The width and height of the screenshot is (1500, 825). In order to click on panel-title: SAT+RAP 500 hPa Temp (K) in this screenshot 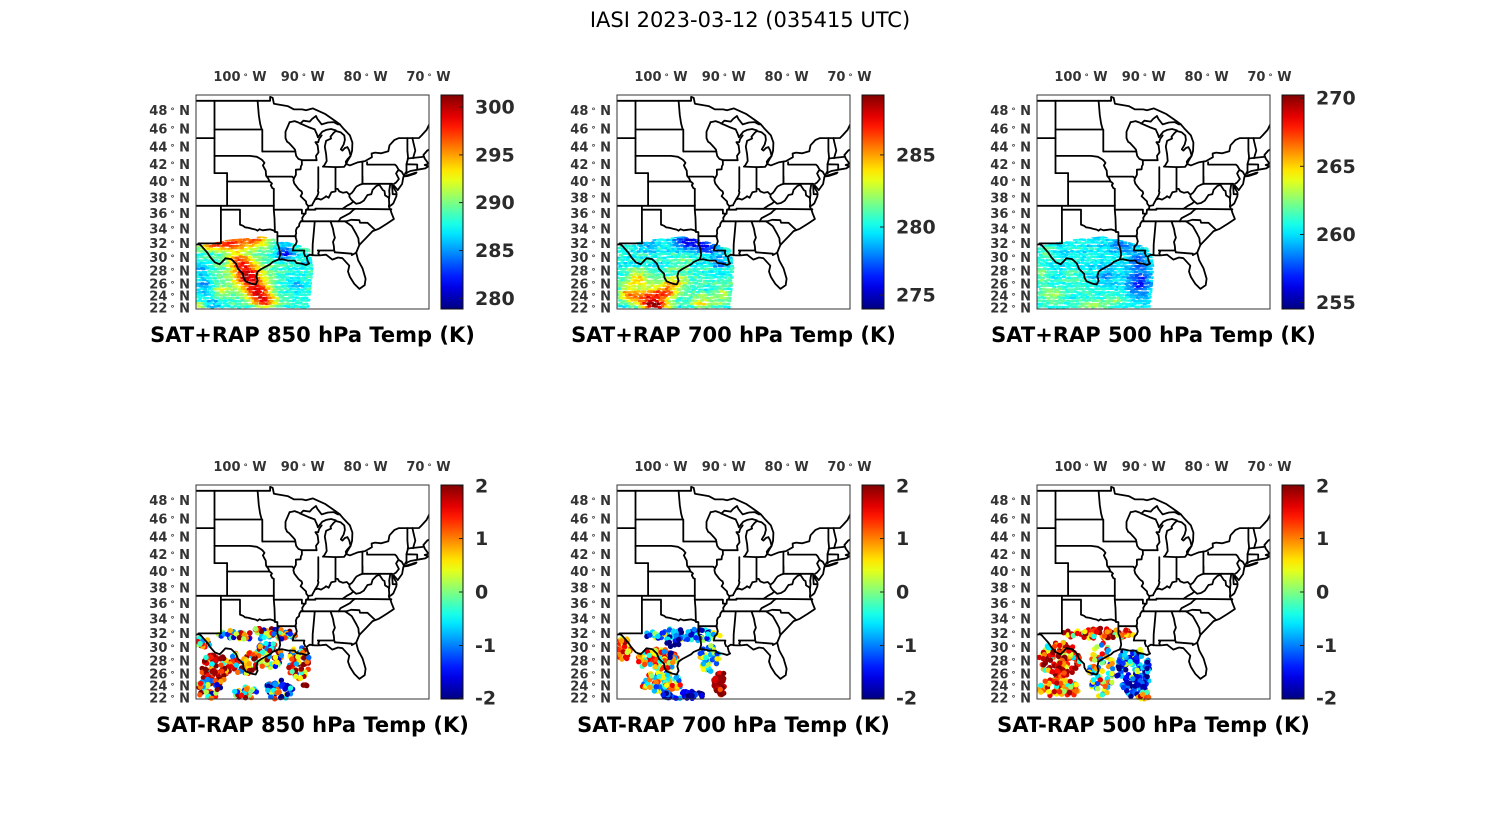, I will do `click(1153, 335)`.